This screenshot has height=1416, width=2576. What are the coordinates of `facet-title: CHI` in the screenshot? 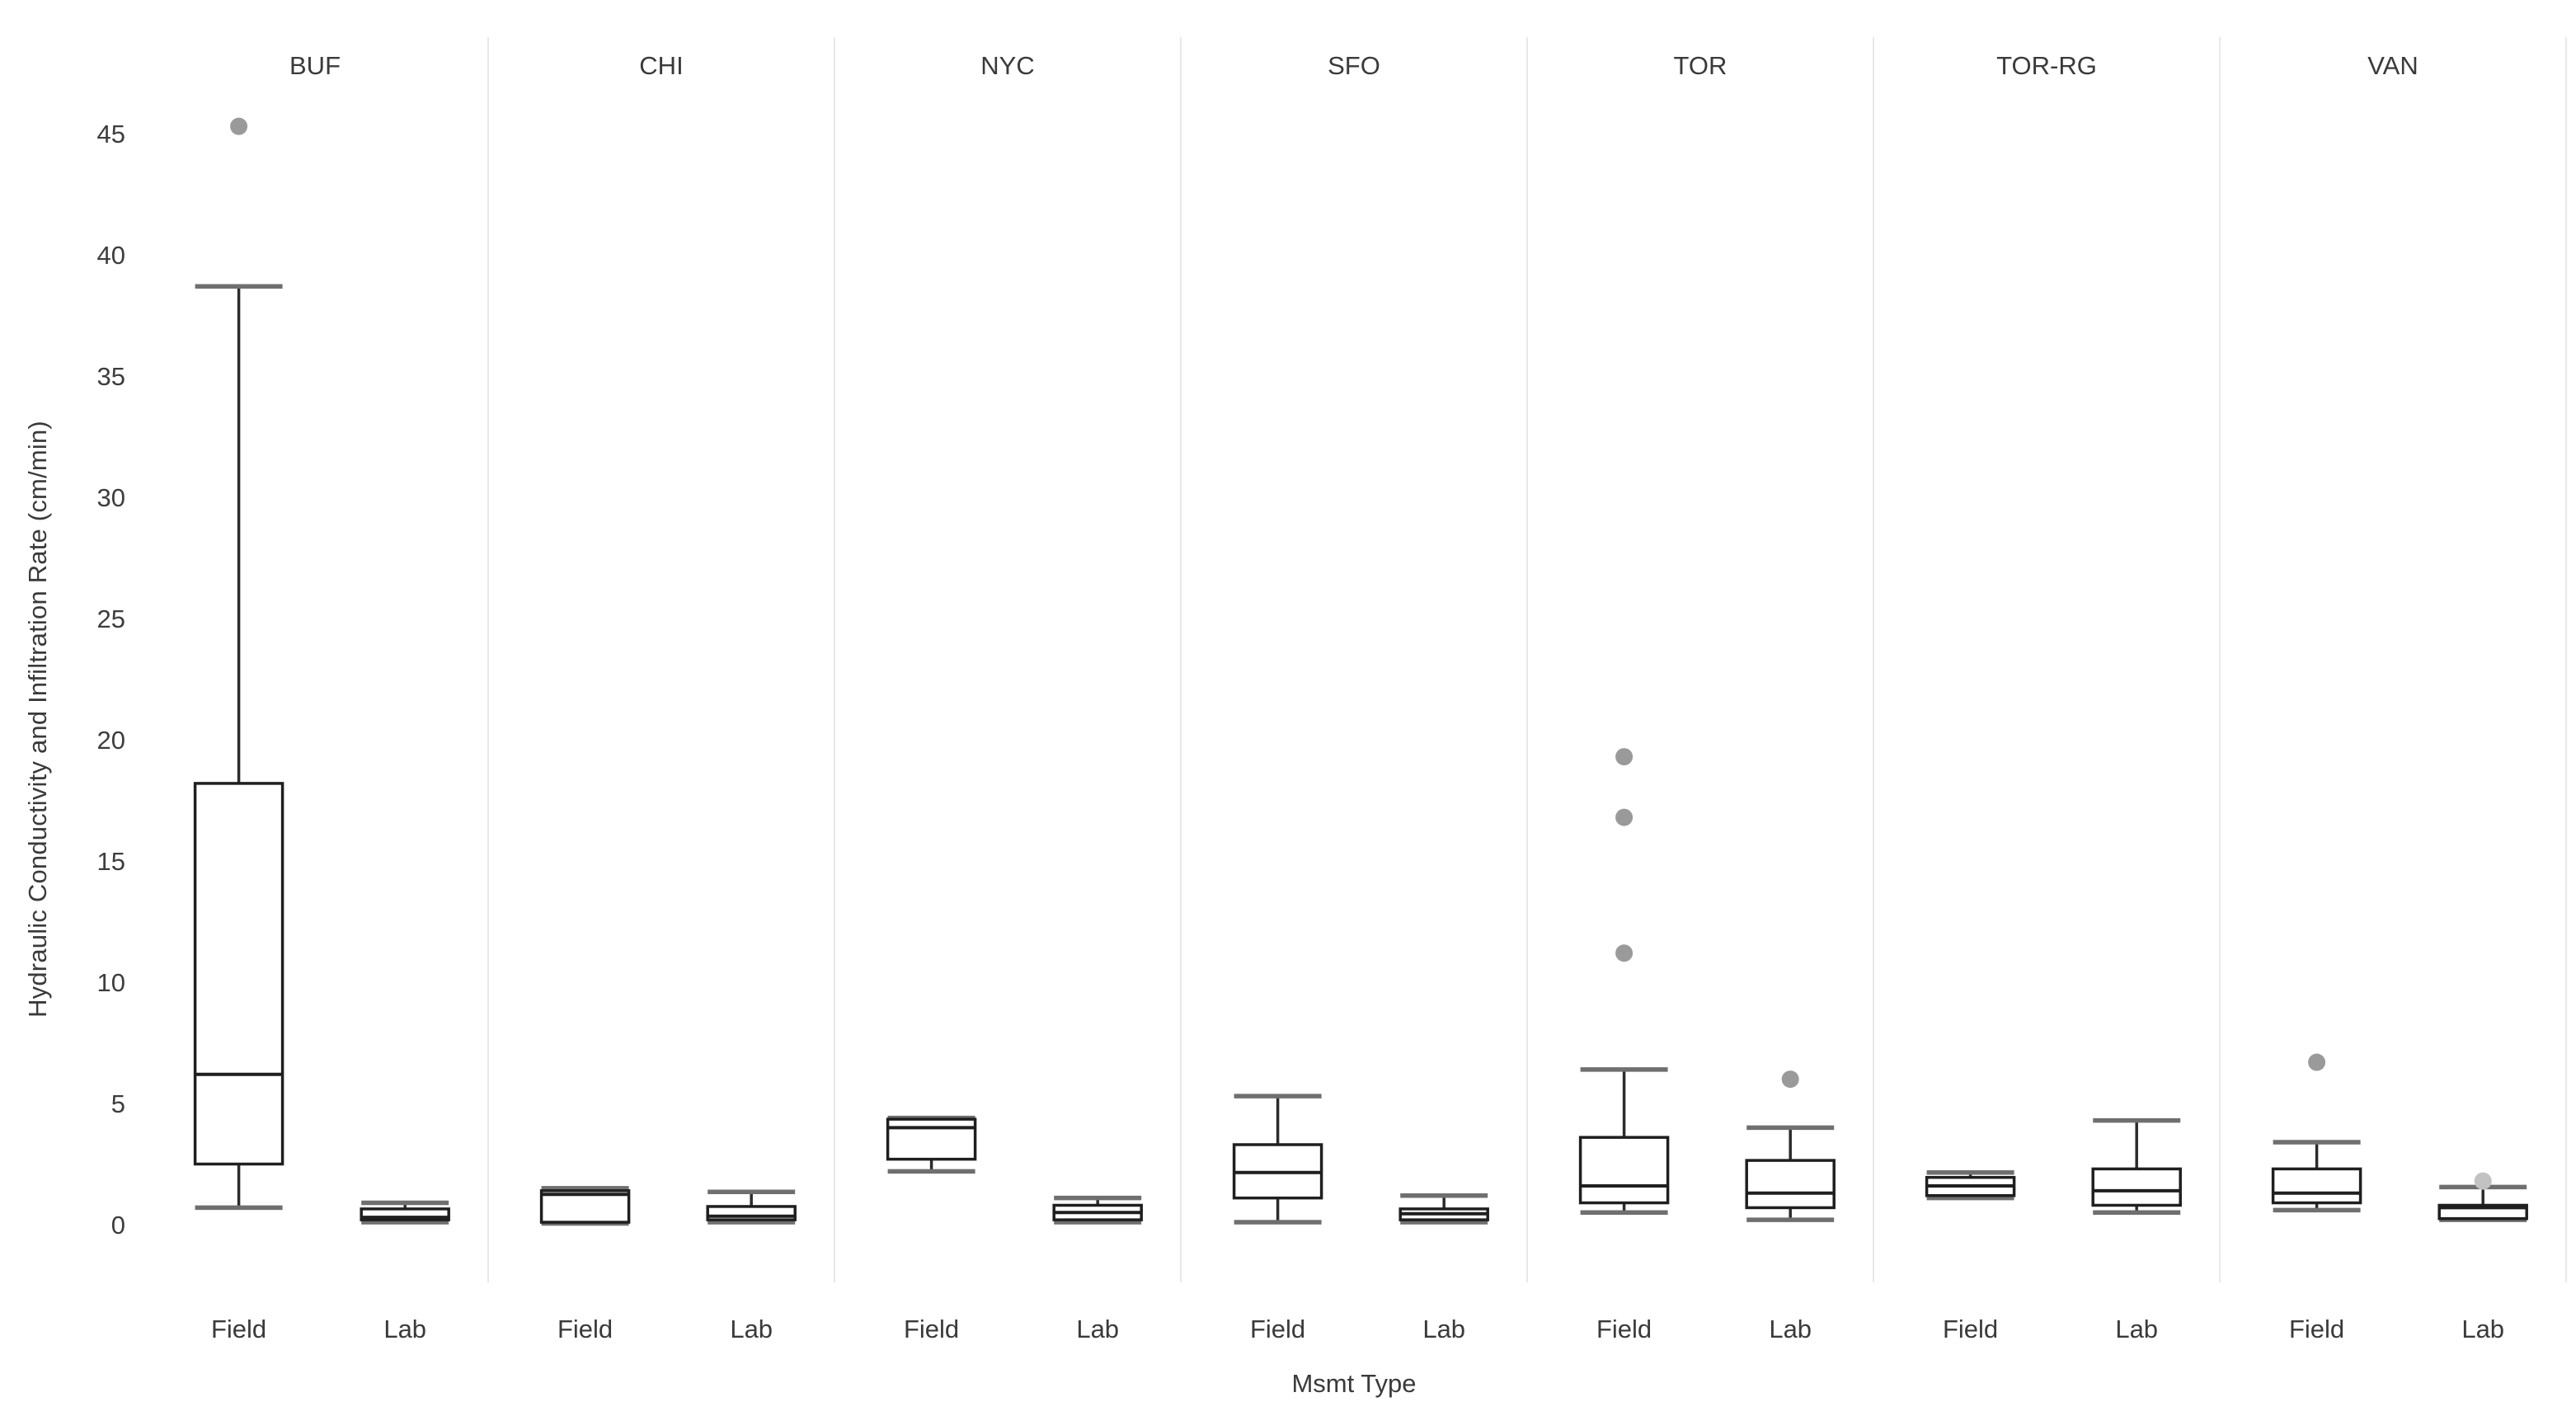 It's located at (661, 65).